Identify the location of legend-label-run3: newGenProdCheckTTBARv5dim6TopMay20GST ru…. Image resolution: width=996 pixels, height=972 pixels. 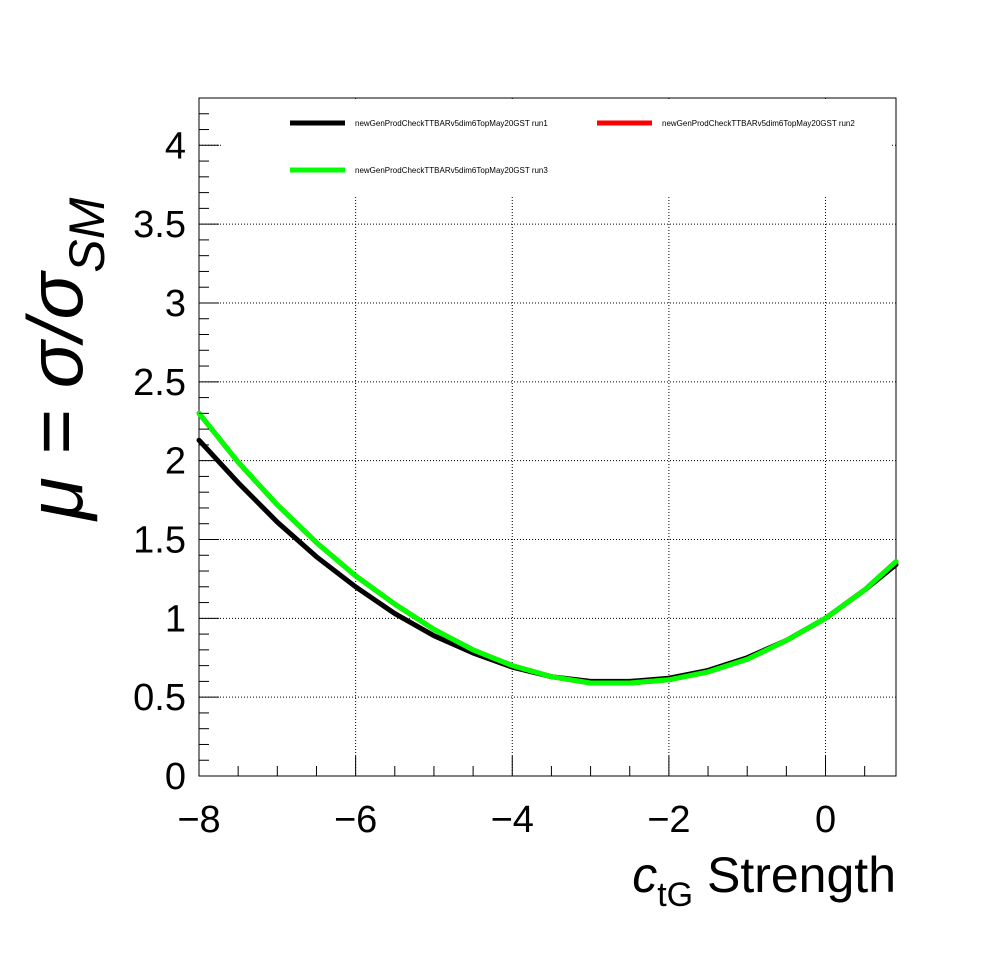
(451, 170).